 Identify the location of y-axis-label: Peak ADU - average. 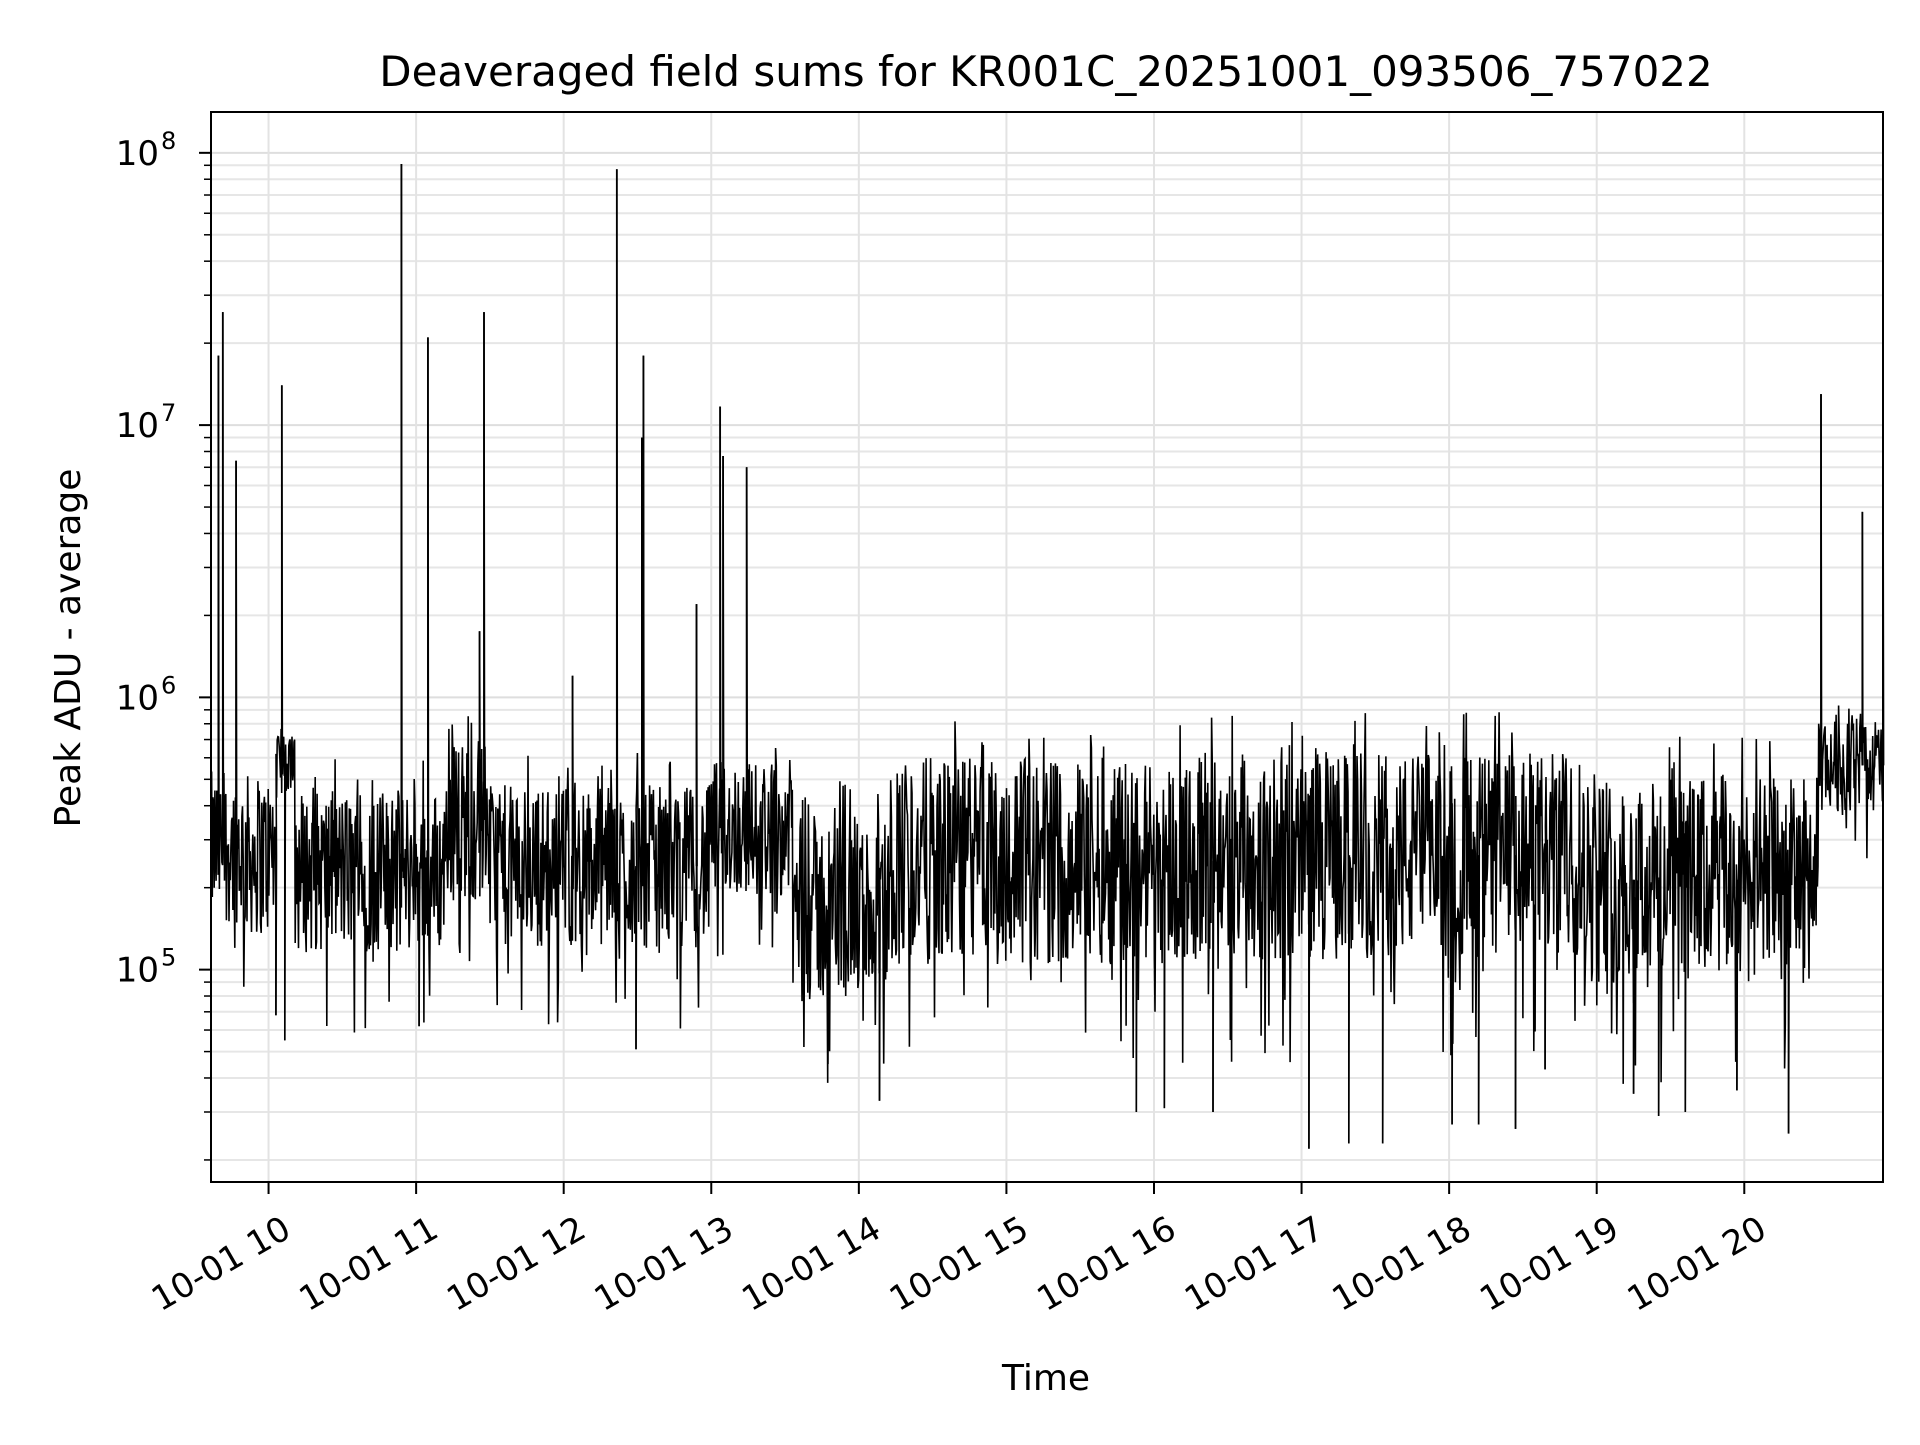
(68, 648).